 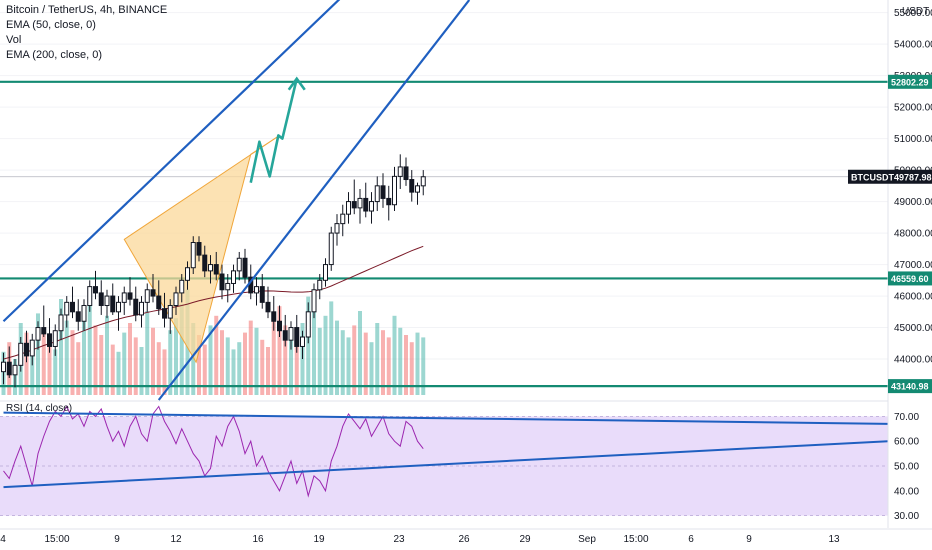 I want to click on price-tick-label: 45000.00, so click(x=913, y=328).